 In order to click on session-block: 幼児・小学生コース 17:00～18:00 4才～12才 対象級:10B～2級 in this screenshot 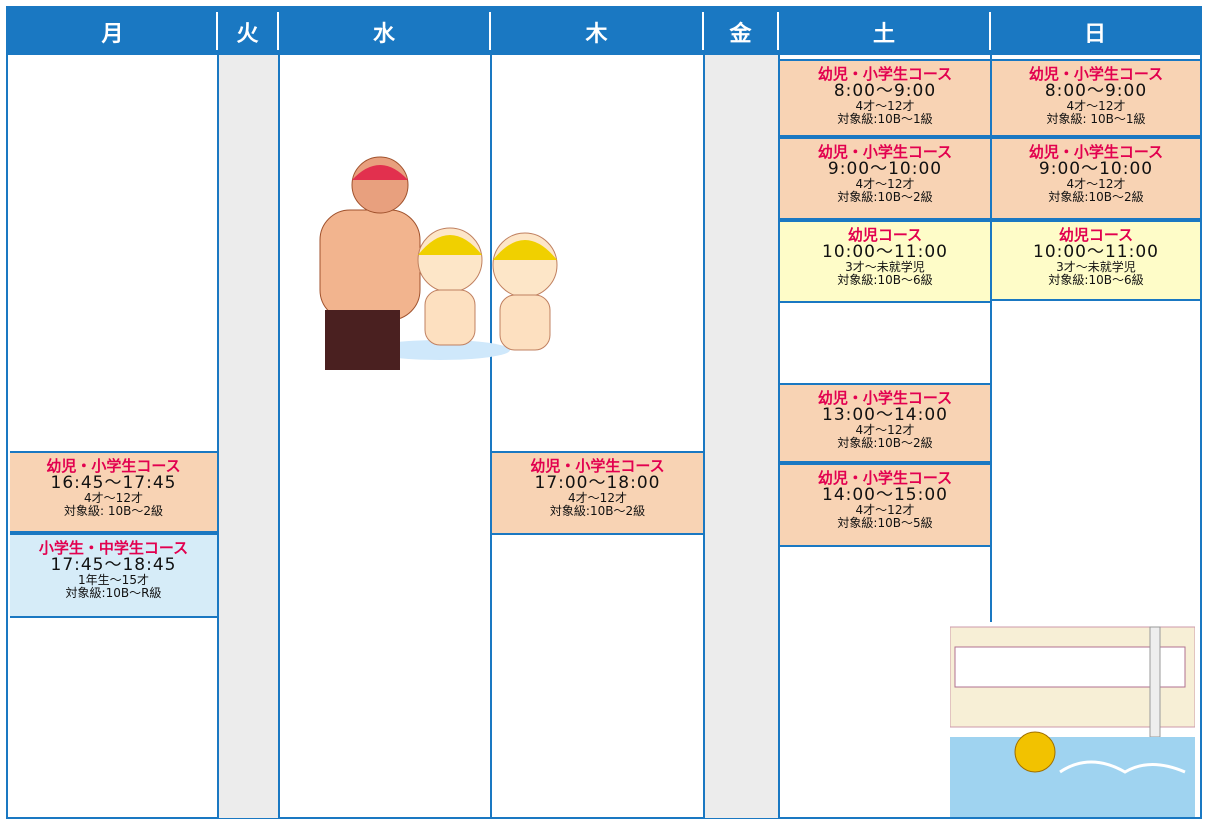, I will do `click(597, 493)`.